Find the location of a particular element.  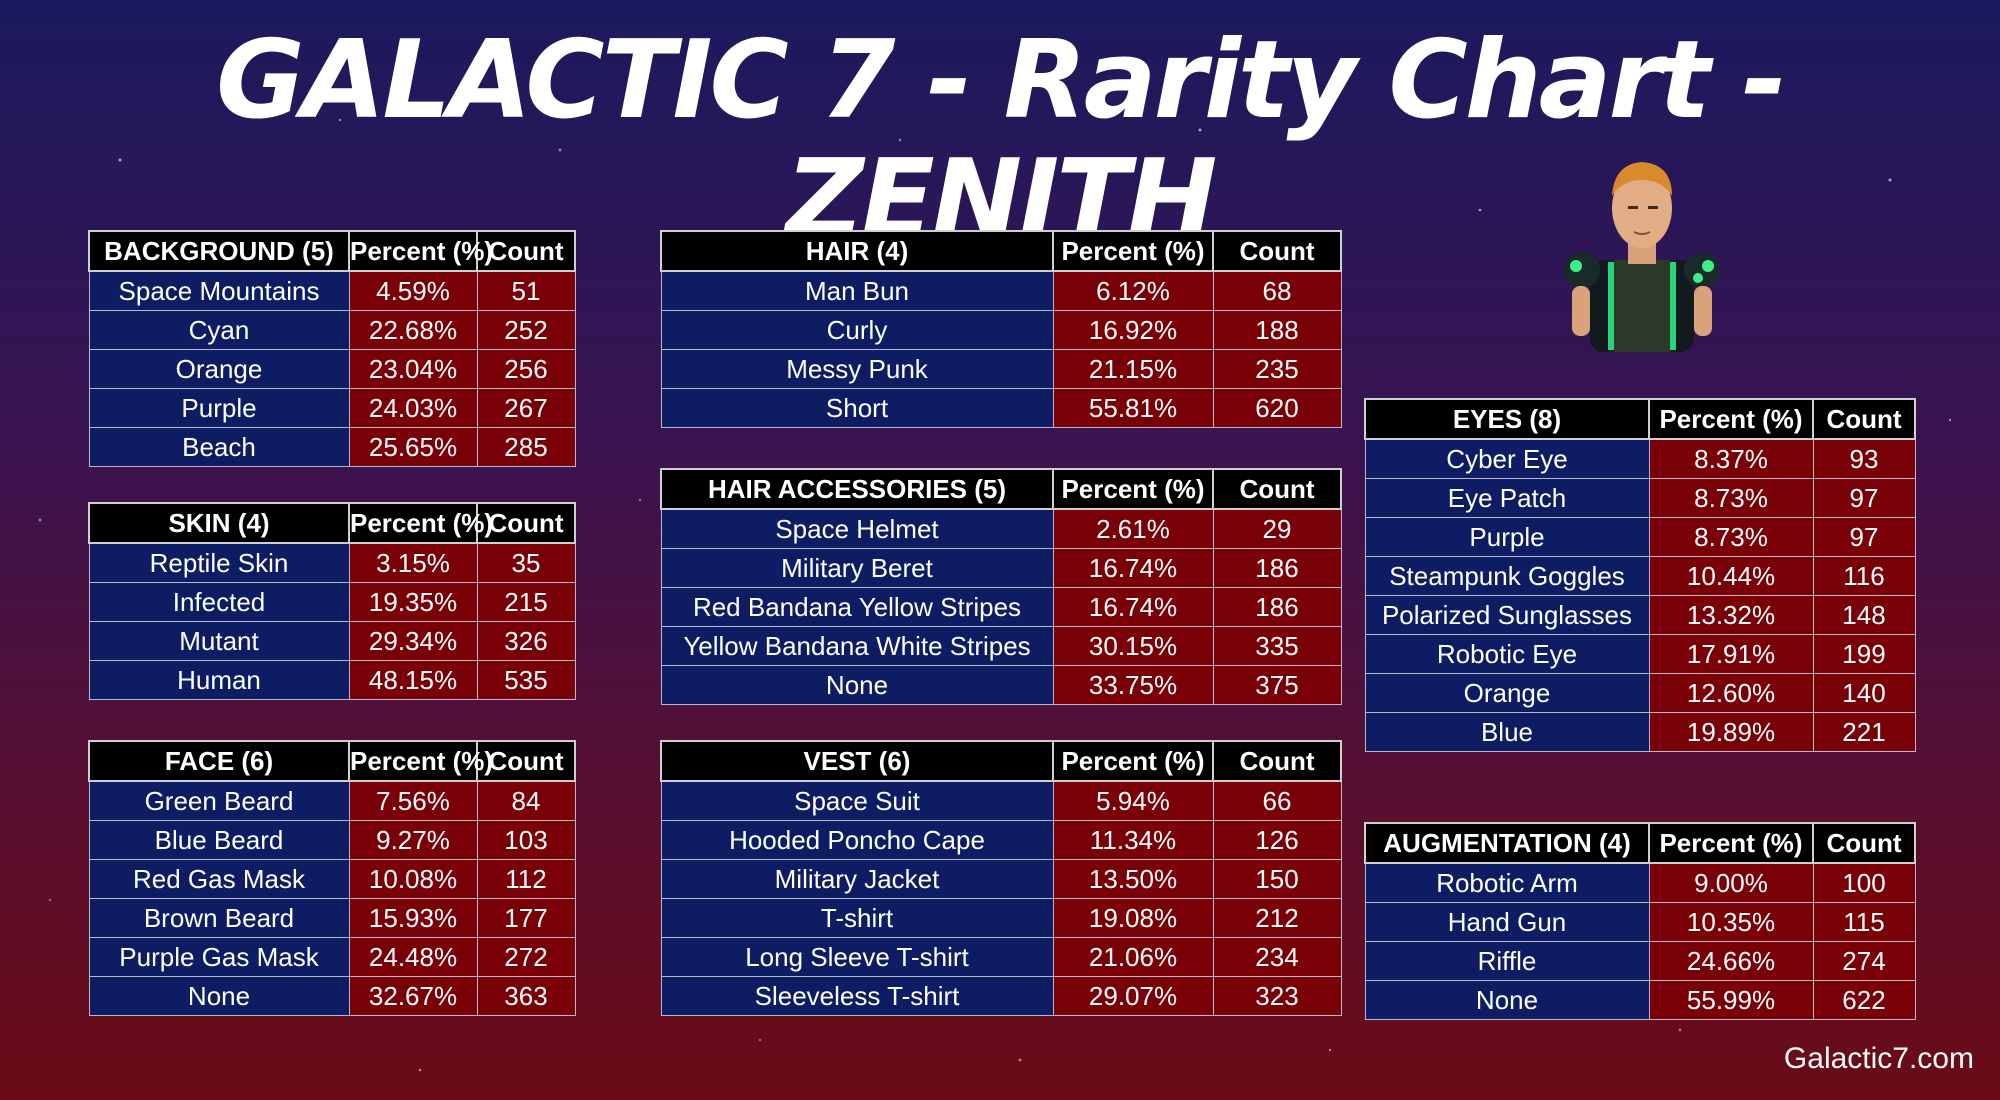

trait-name: Yellow Bandana White Stripes is located at coordinates (857, 646).